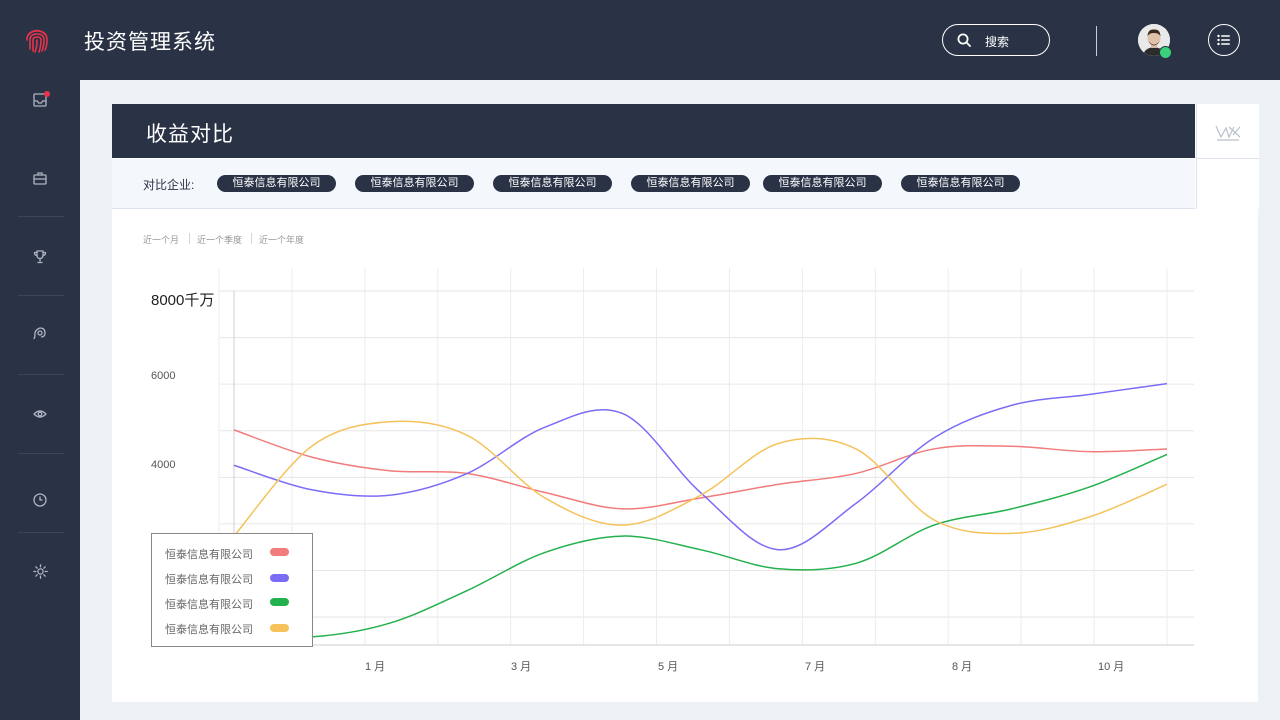  I want to click on y-tick-label: 6000, so click(163, 376).